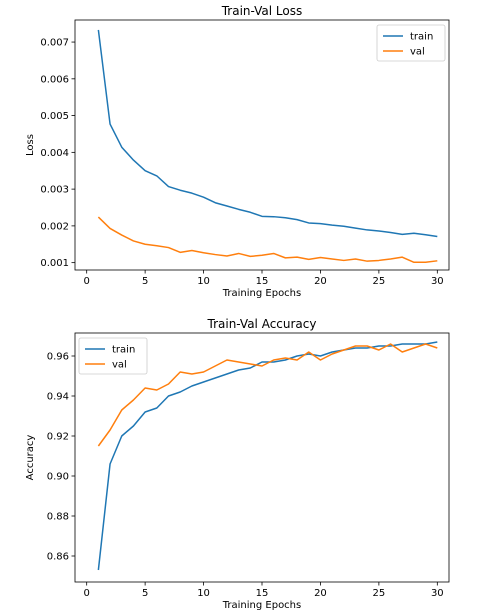 This screenshot has height=613, width=479. What do you see at coordinates (58, 437) in the screenshot?
I see `y-tick-label: 0.92` at bounding box center [58, 437].